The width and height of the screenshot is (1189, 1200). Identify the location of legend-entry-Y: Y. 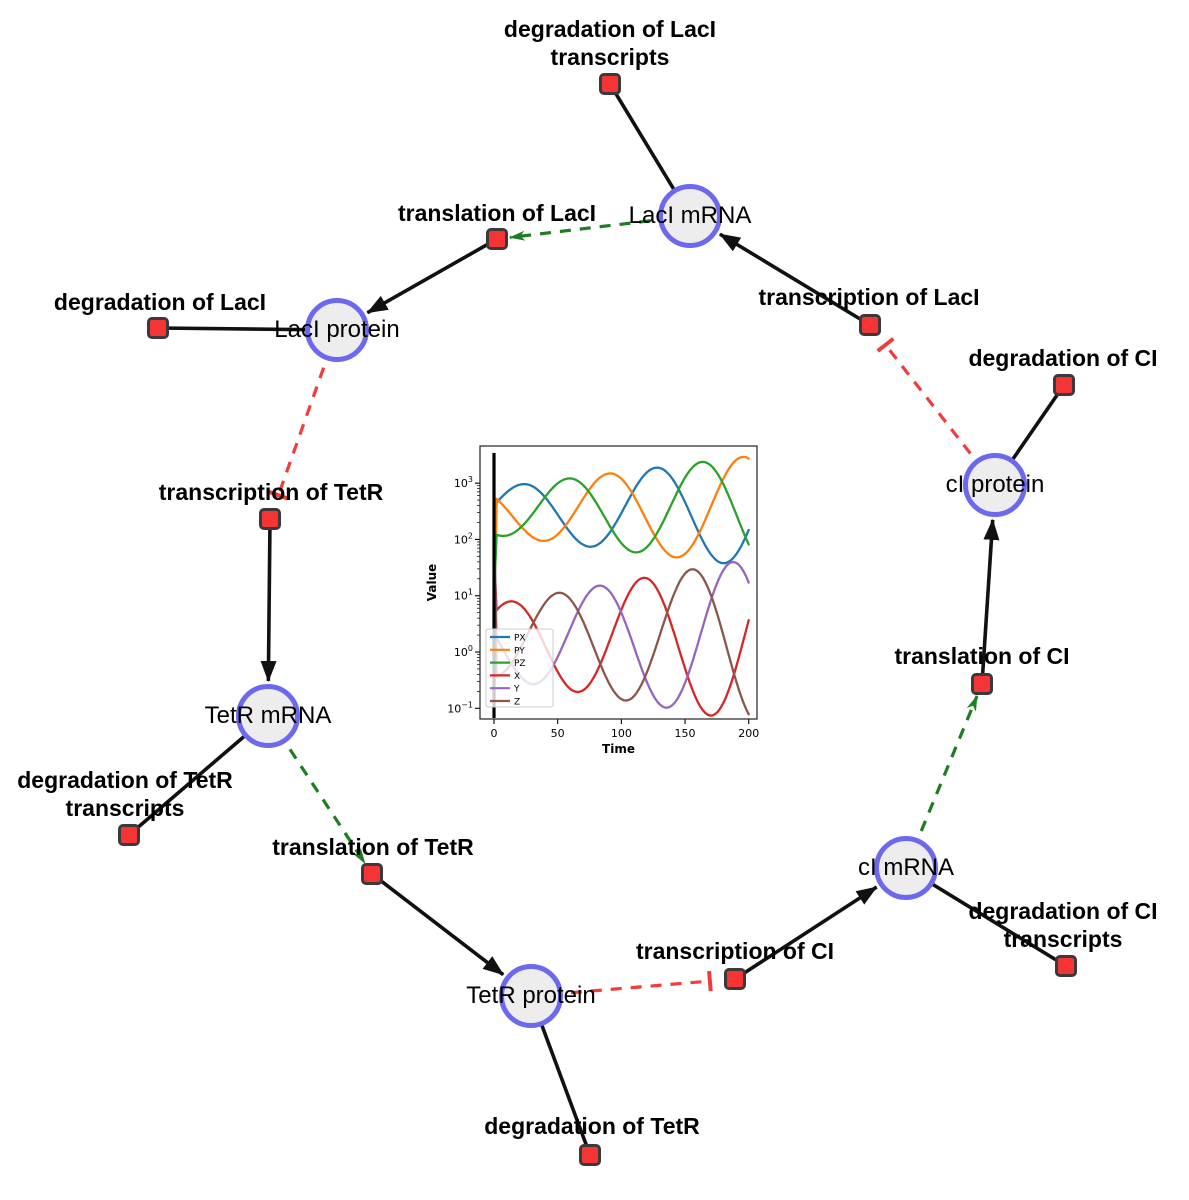
(516, 690).